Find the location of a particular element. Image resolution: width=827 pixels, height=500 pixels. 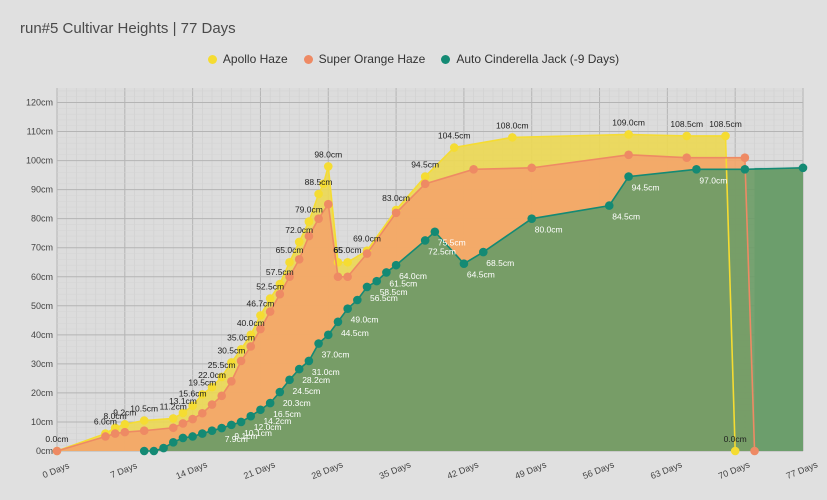

data-label-auto-cinderella-jack: 72.5cm is located at coordinates (442, 251).